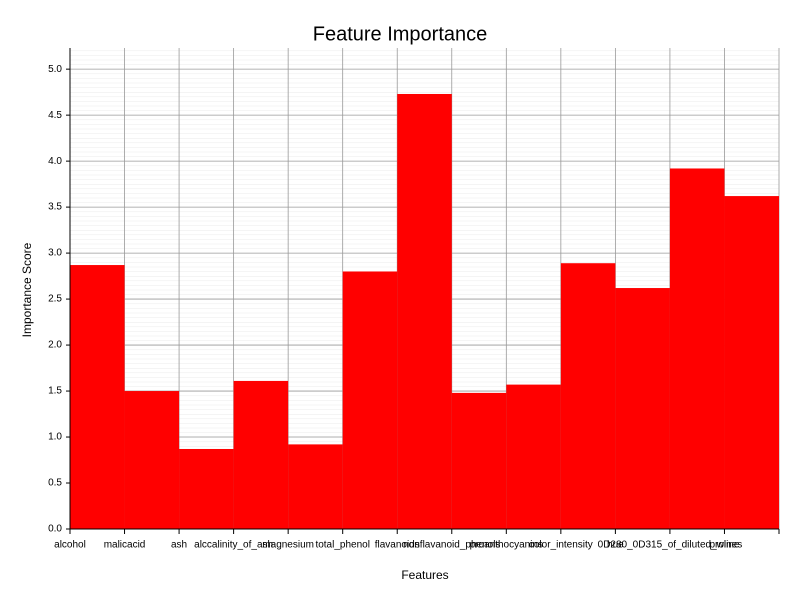  I want to click on y-tick-label: 3.5, so click(55, 207).